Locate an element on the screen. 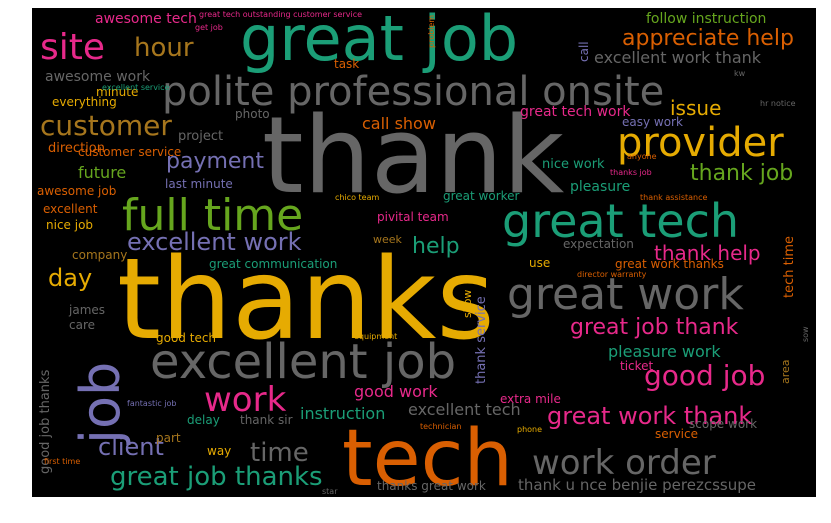 Image resolution: width=831 pixels, height=523 pixels. word-payment: payment is located at coordinates (215, 161).